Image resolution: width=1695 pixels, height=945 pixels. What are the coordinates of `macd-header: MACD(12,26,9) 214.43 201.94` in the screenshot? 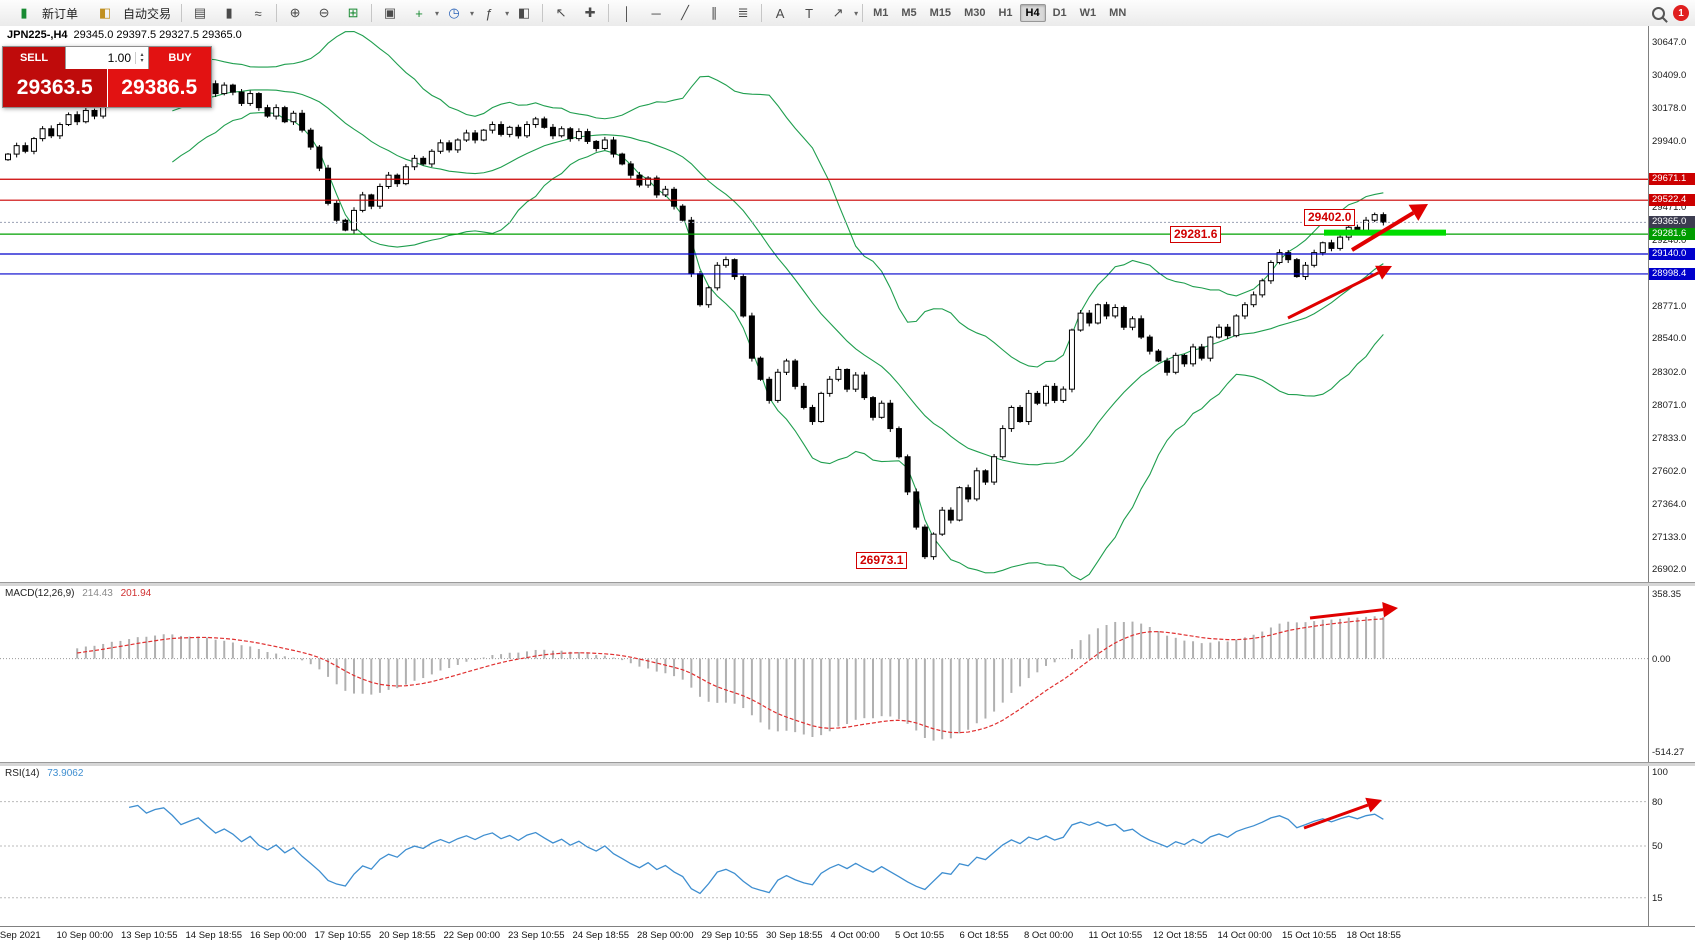 It's located at (78, 593).